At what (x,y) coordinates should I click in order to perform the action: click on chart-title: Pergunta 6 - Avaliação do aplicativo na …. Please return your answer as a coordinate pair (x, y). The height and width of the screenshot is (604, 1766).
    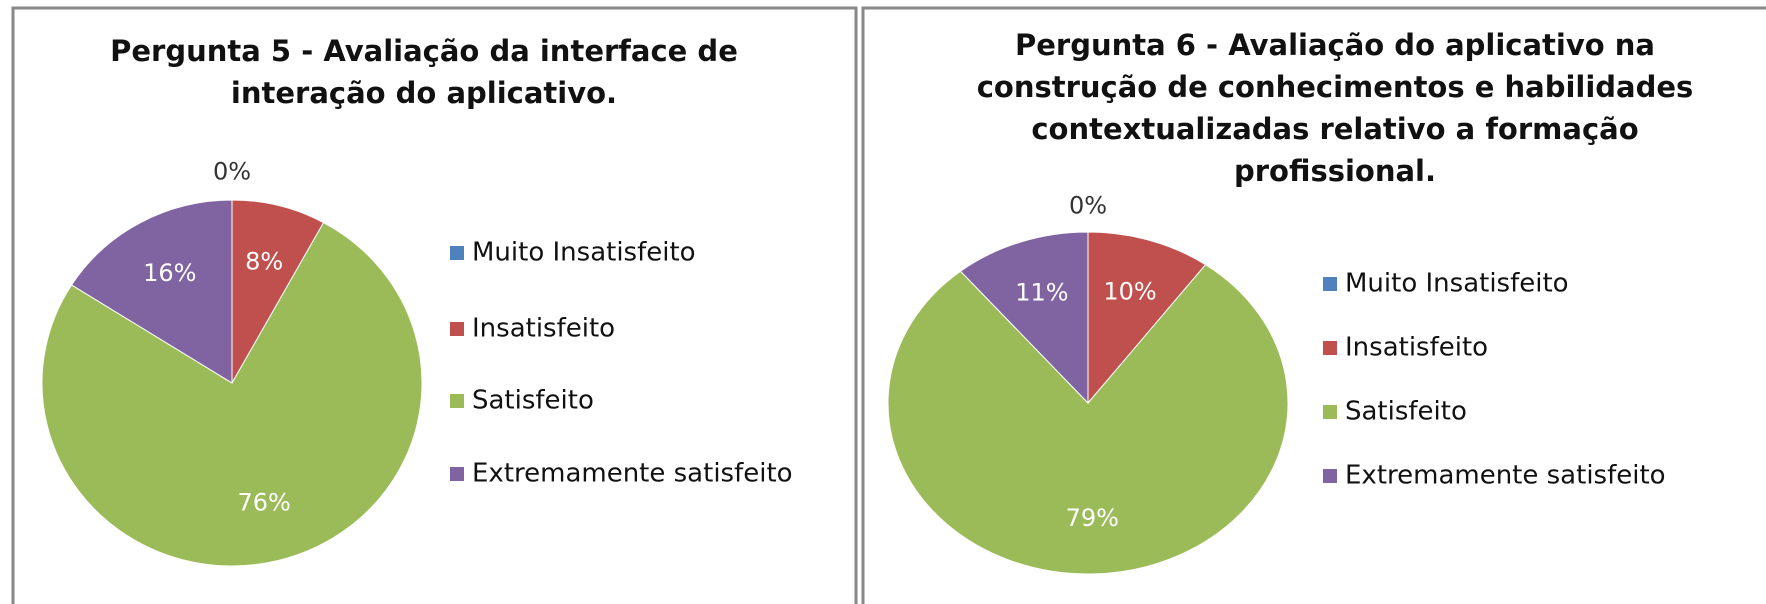
    Looking at the image, I should click on (1335, 108).